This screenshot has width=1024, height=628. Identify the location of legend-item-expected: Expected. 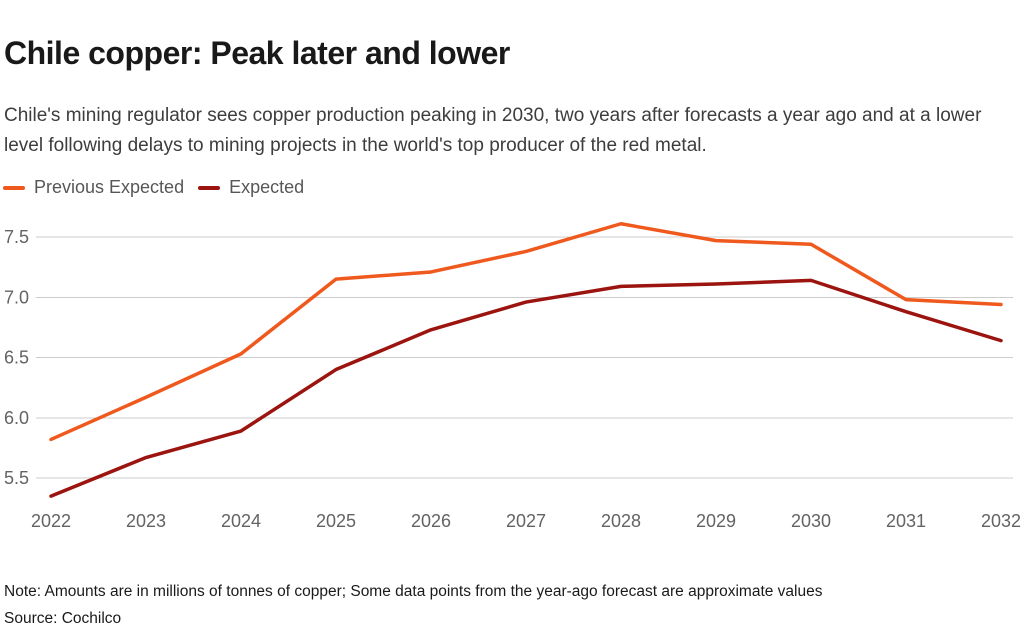
(251, 187).